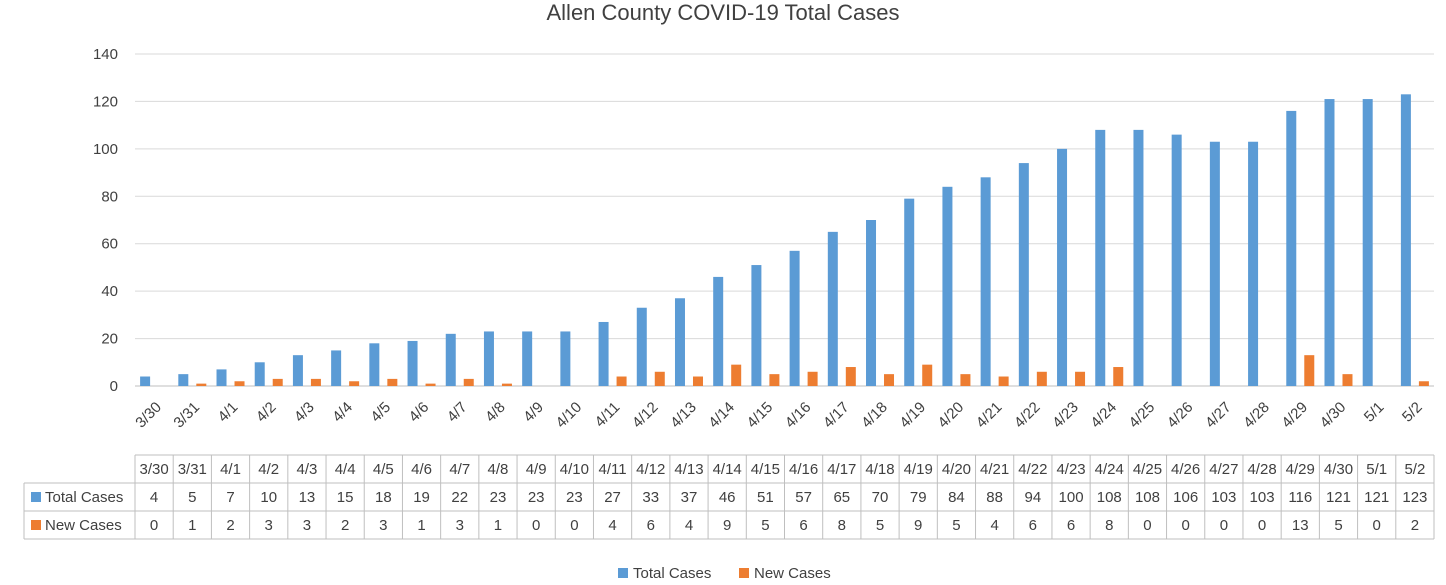  I want to click on table-cell-total-cases: 23, so click(498, 497).